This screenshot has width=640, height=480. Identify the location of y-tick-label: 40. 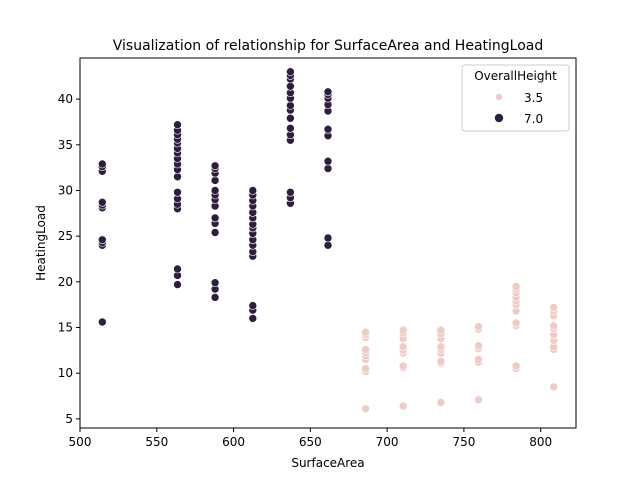
(65, 99).